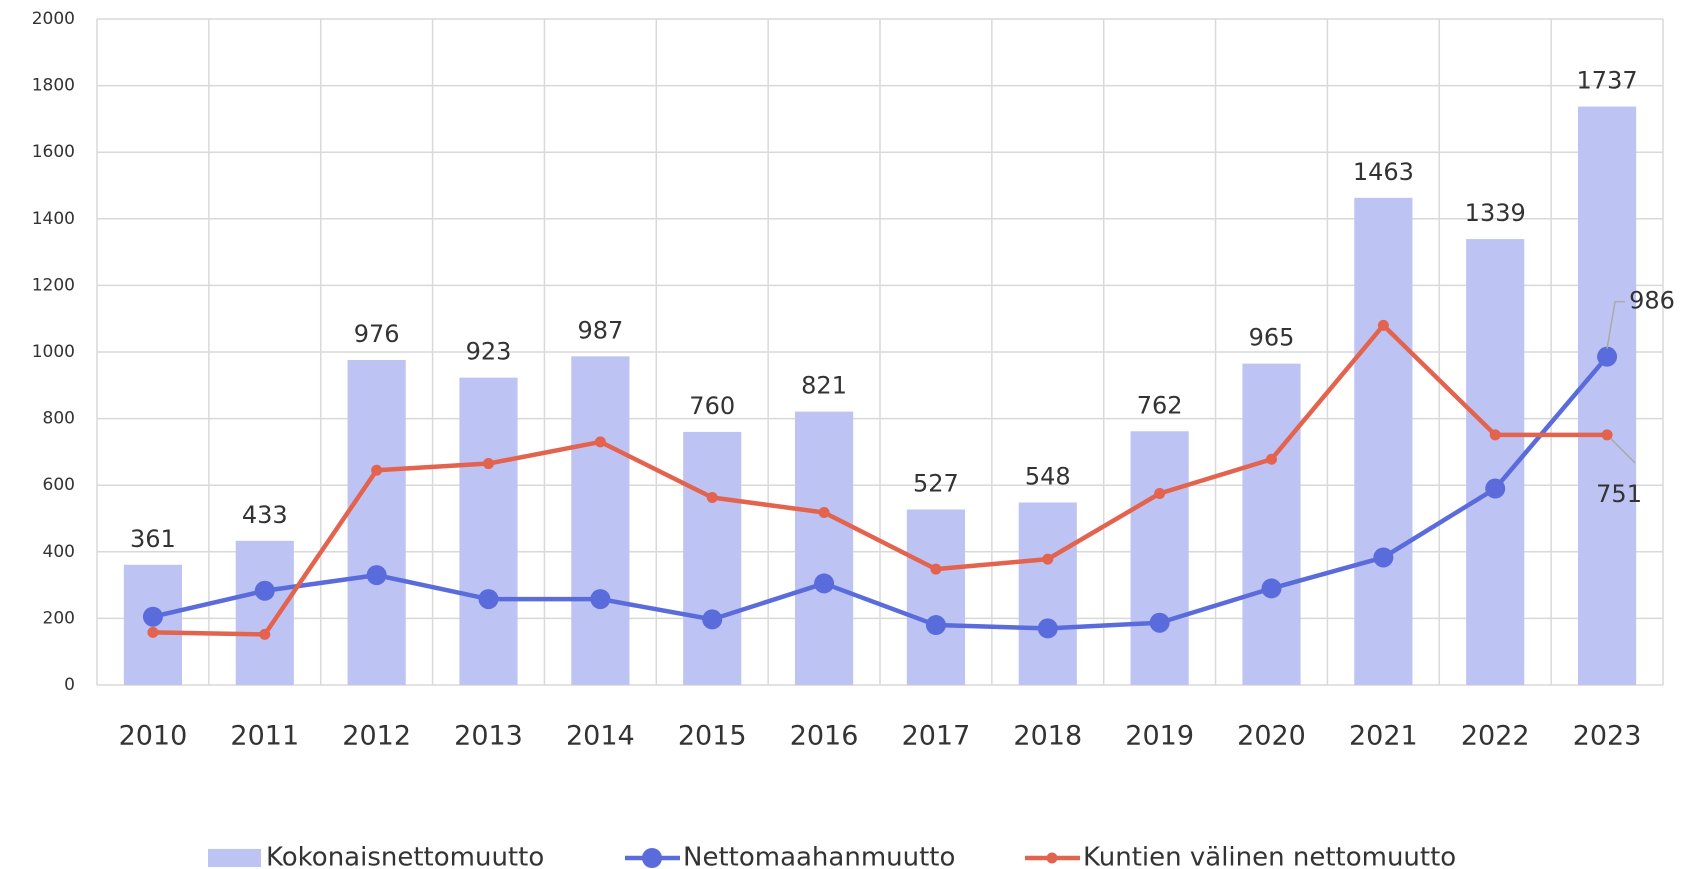  What do you see at coordinates (1607, 81) in the screenshot?
I see `data-label: 1737` at bounding box center [1607, 81].